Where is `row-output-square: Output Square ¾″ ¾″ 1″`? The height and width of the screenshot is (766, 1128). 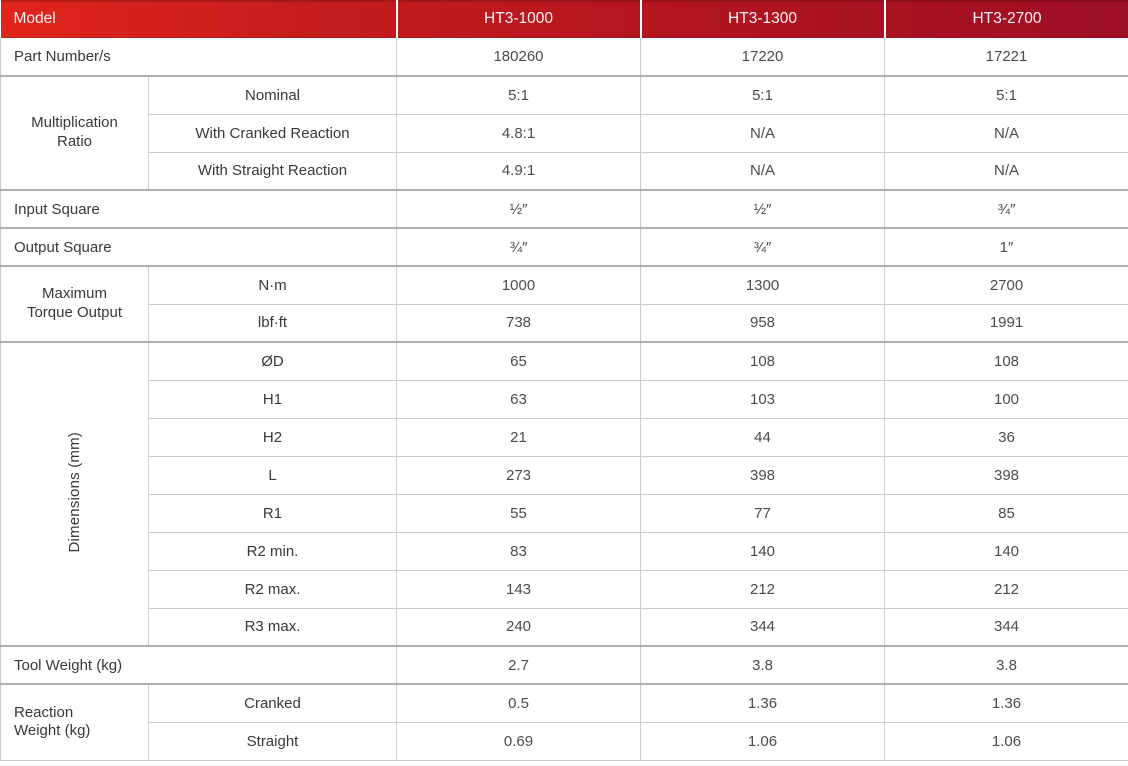 row-output-square: Output Square ¾″ ¾″ 1″ is located at coordinates (564, 247).